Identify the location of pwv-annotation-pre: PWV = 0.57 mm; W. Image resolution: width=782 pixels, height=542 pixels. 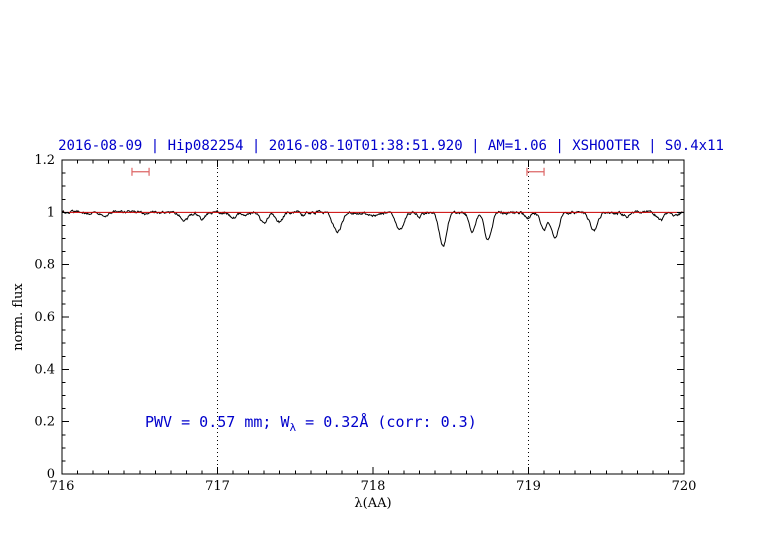
(217, 422).